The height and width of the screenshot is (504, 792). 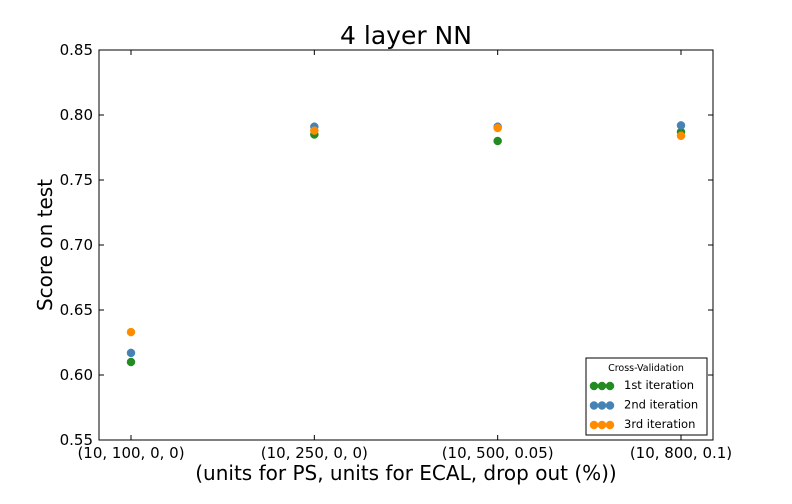 I want to click on y-tick-label: 0.60, so click(x=76, y=375).